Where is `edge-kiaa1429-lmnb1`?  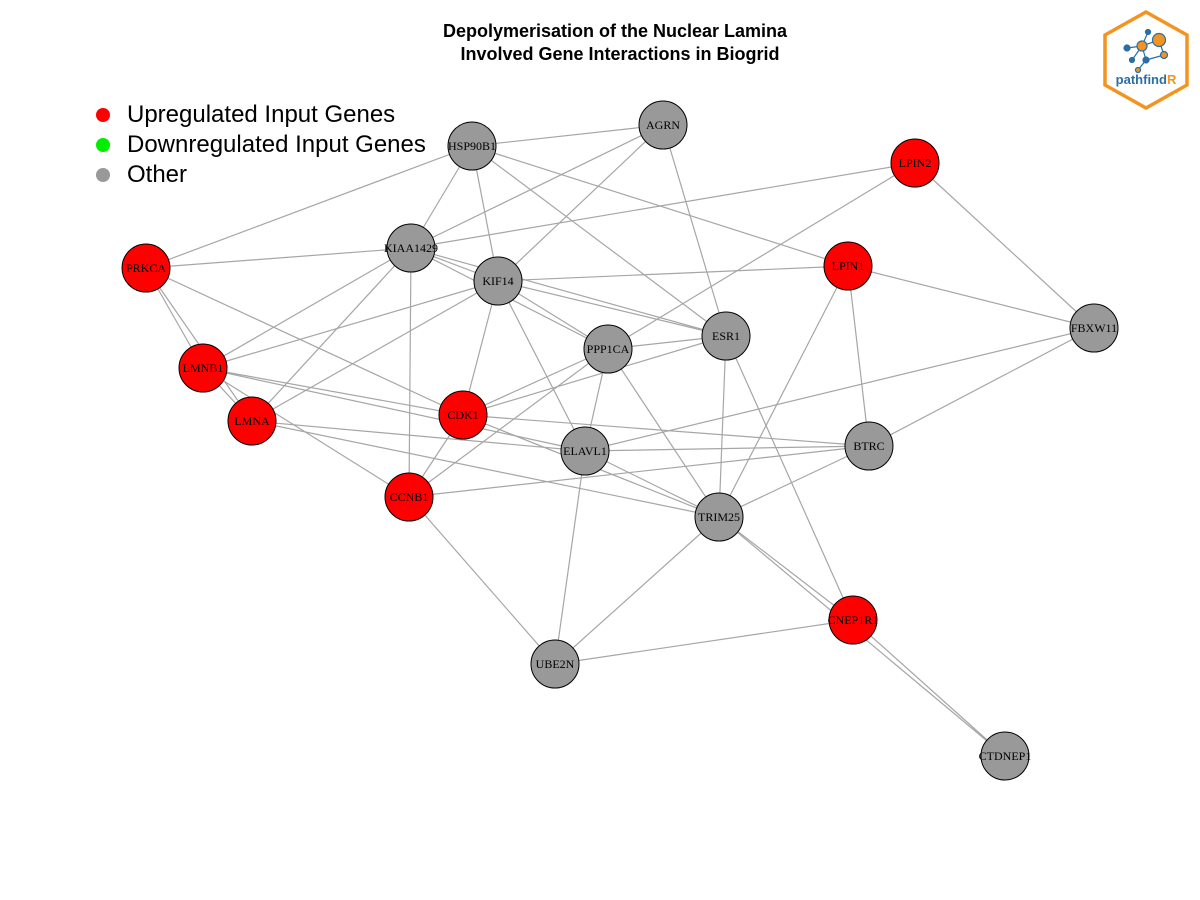 edge-kiaa1429-lmnb1 is located at coordinates (307, 308).